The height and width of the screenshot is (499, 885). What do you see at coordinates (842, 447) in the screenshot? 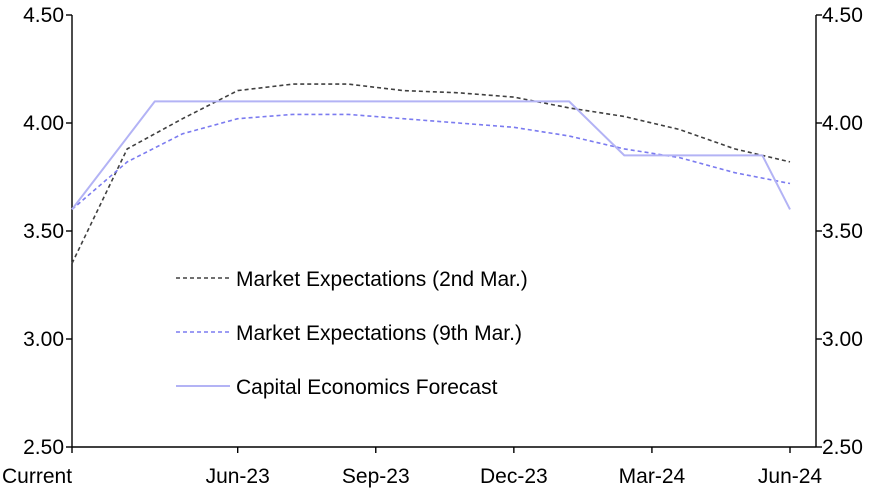
I see `right-y-tick-label: 2.50` at bounding box center [842, 447].